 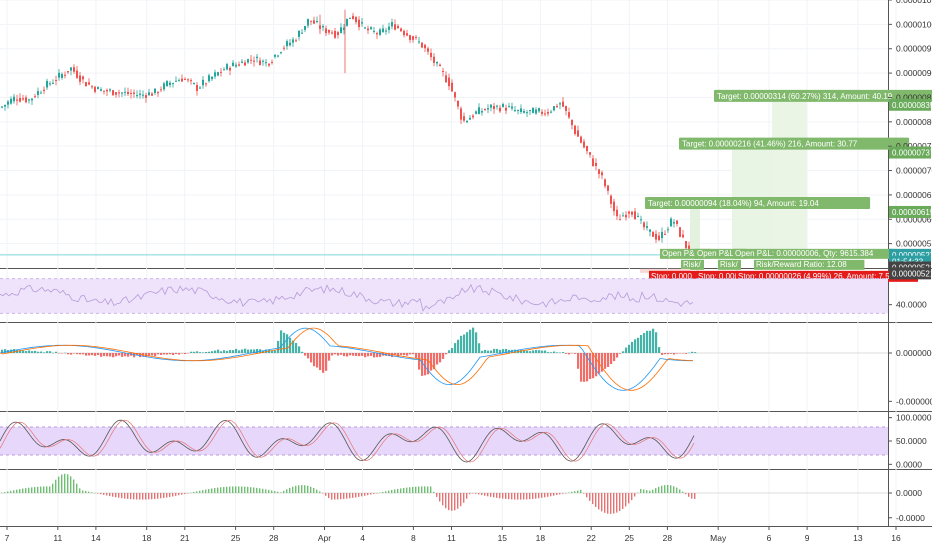 What do you see at coordinates (541, 538) in the screenshot?
I see `x-tick-label: 18` at bounding box center [541, 538].